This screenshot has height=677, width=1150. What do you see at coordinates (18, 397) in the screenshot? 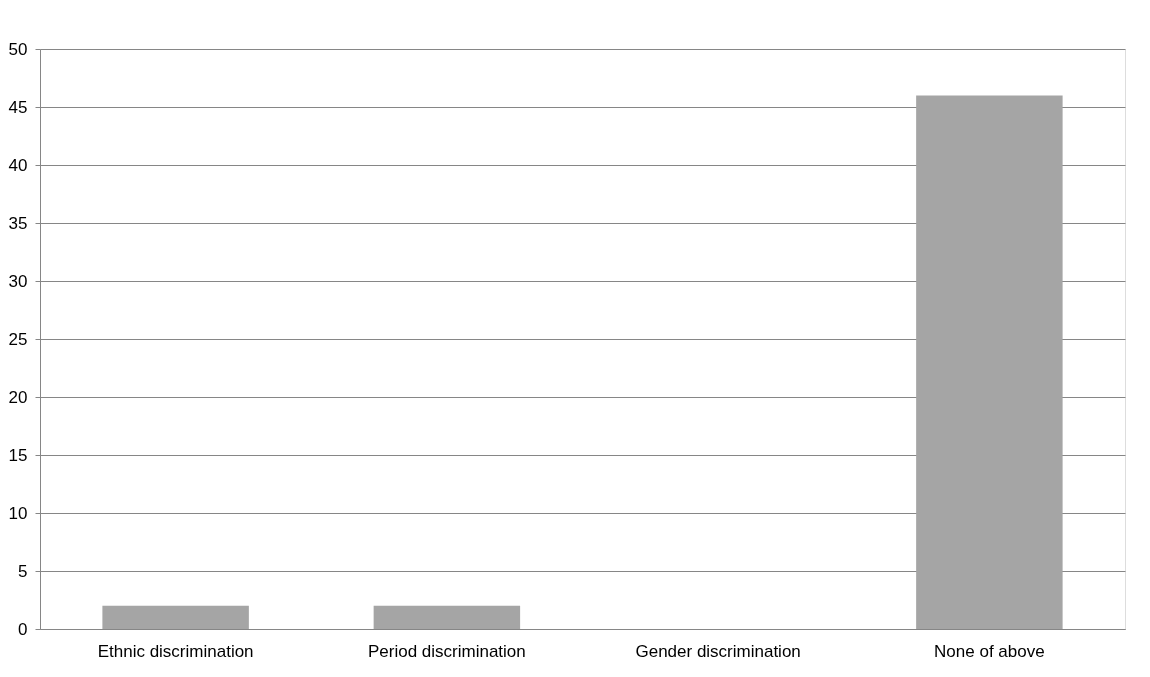
I see `y-tick-label: 20` at bounding box center [18, 397].